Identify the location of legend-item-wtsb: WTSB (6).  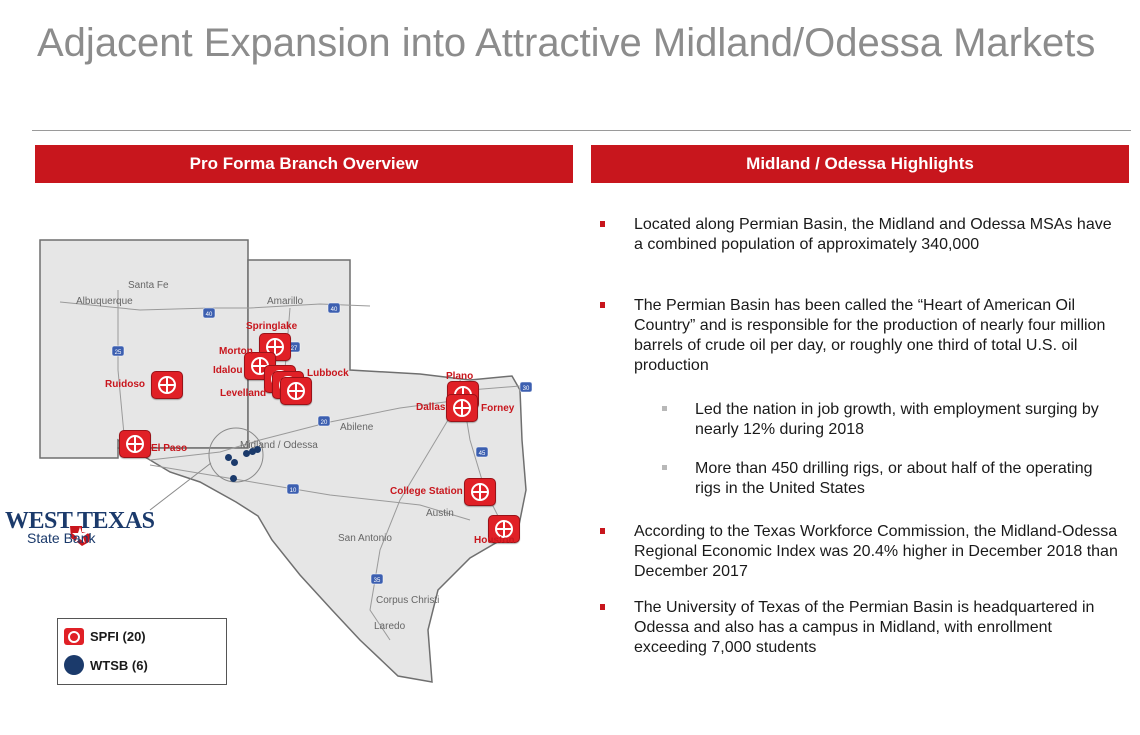
(106, 665).